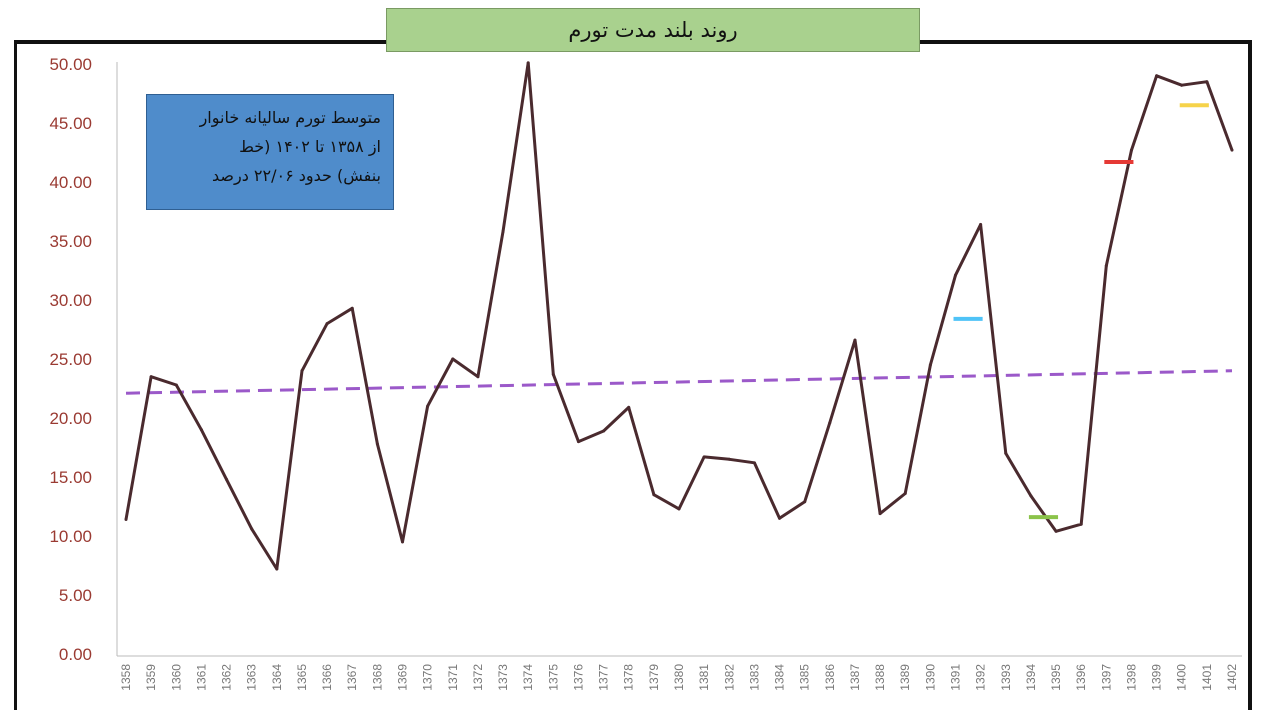 The height and width of the screenshot is (716, 1276). Describe the element at coordinates (880, 677) in the screenshot. I see `x-tick-label: 1388` at that location.